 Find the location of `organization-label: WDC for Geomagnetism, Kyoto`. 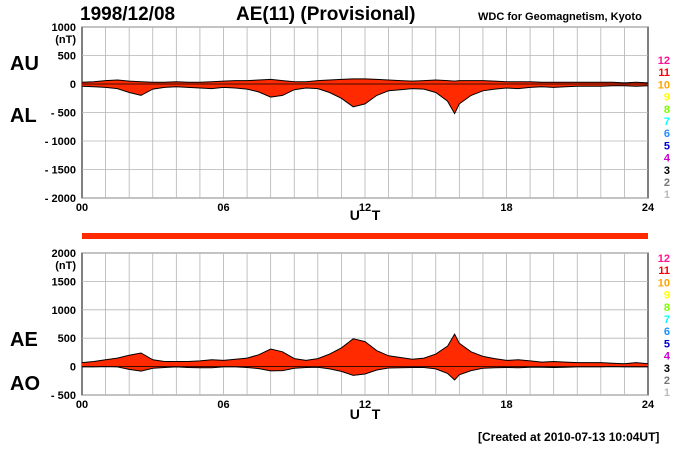

organization-label: WDC for Geomagnetism, Kyoto is located at coordinates (560, 17).